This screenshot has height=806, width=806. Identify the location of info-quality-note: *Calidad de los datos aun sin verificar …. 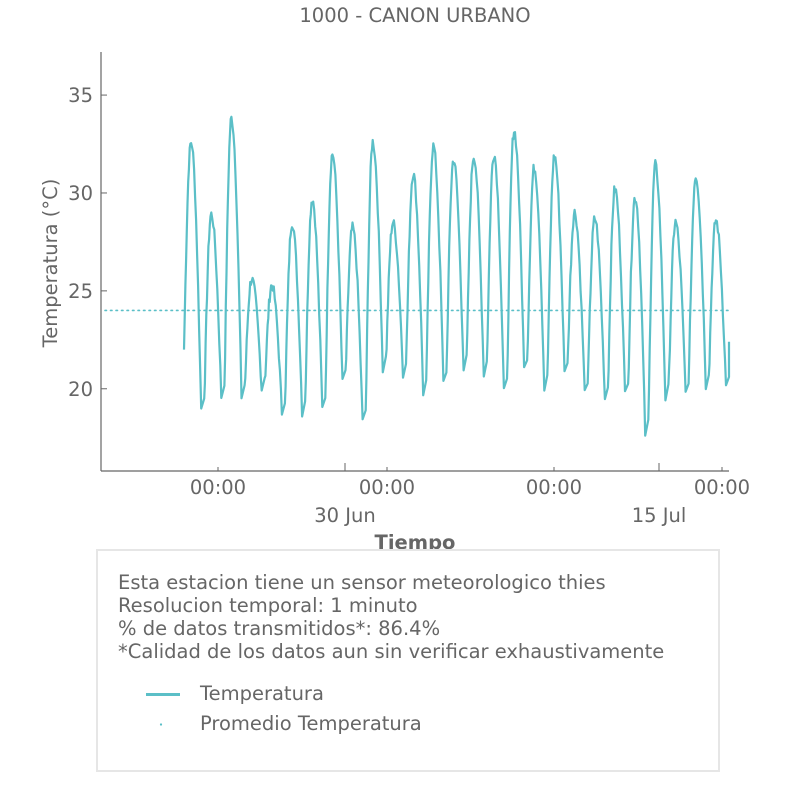
(391, 651).